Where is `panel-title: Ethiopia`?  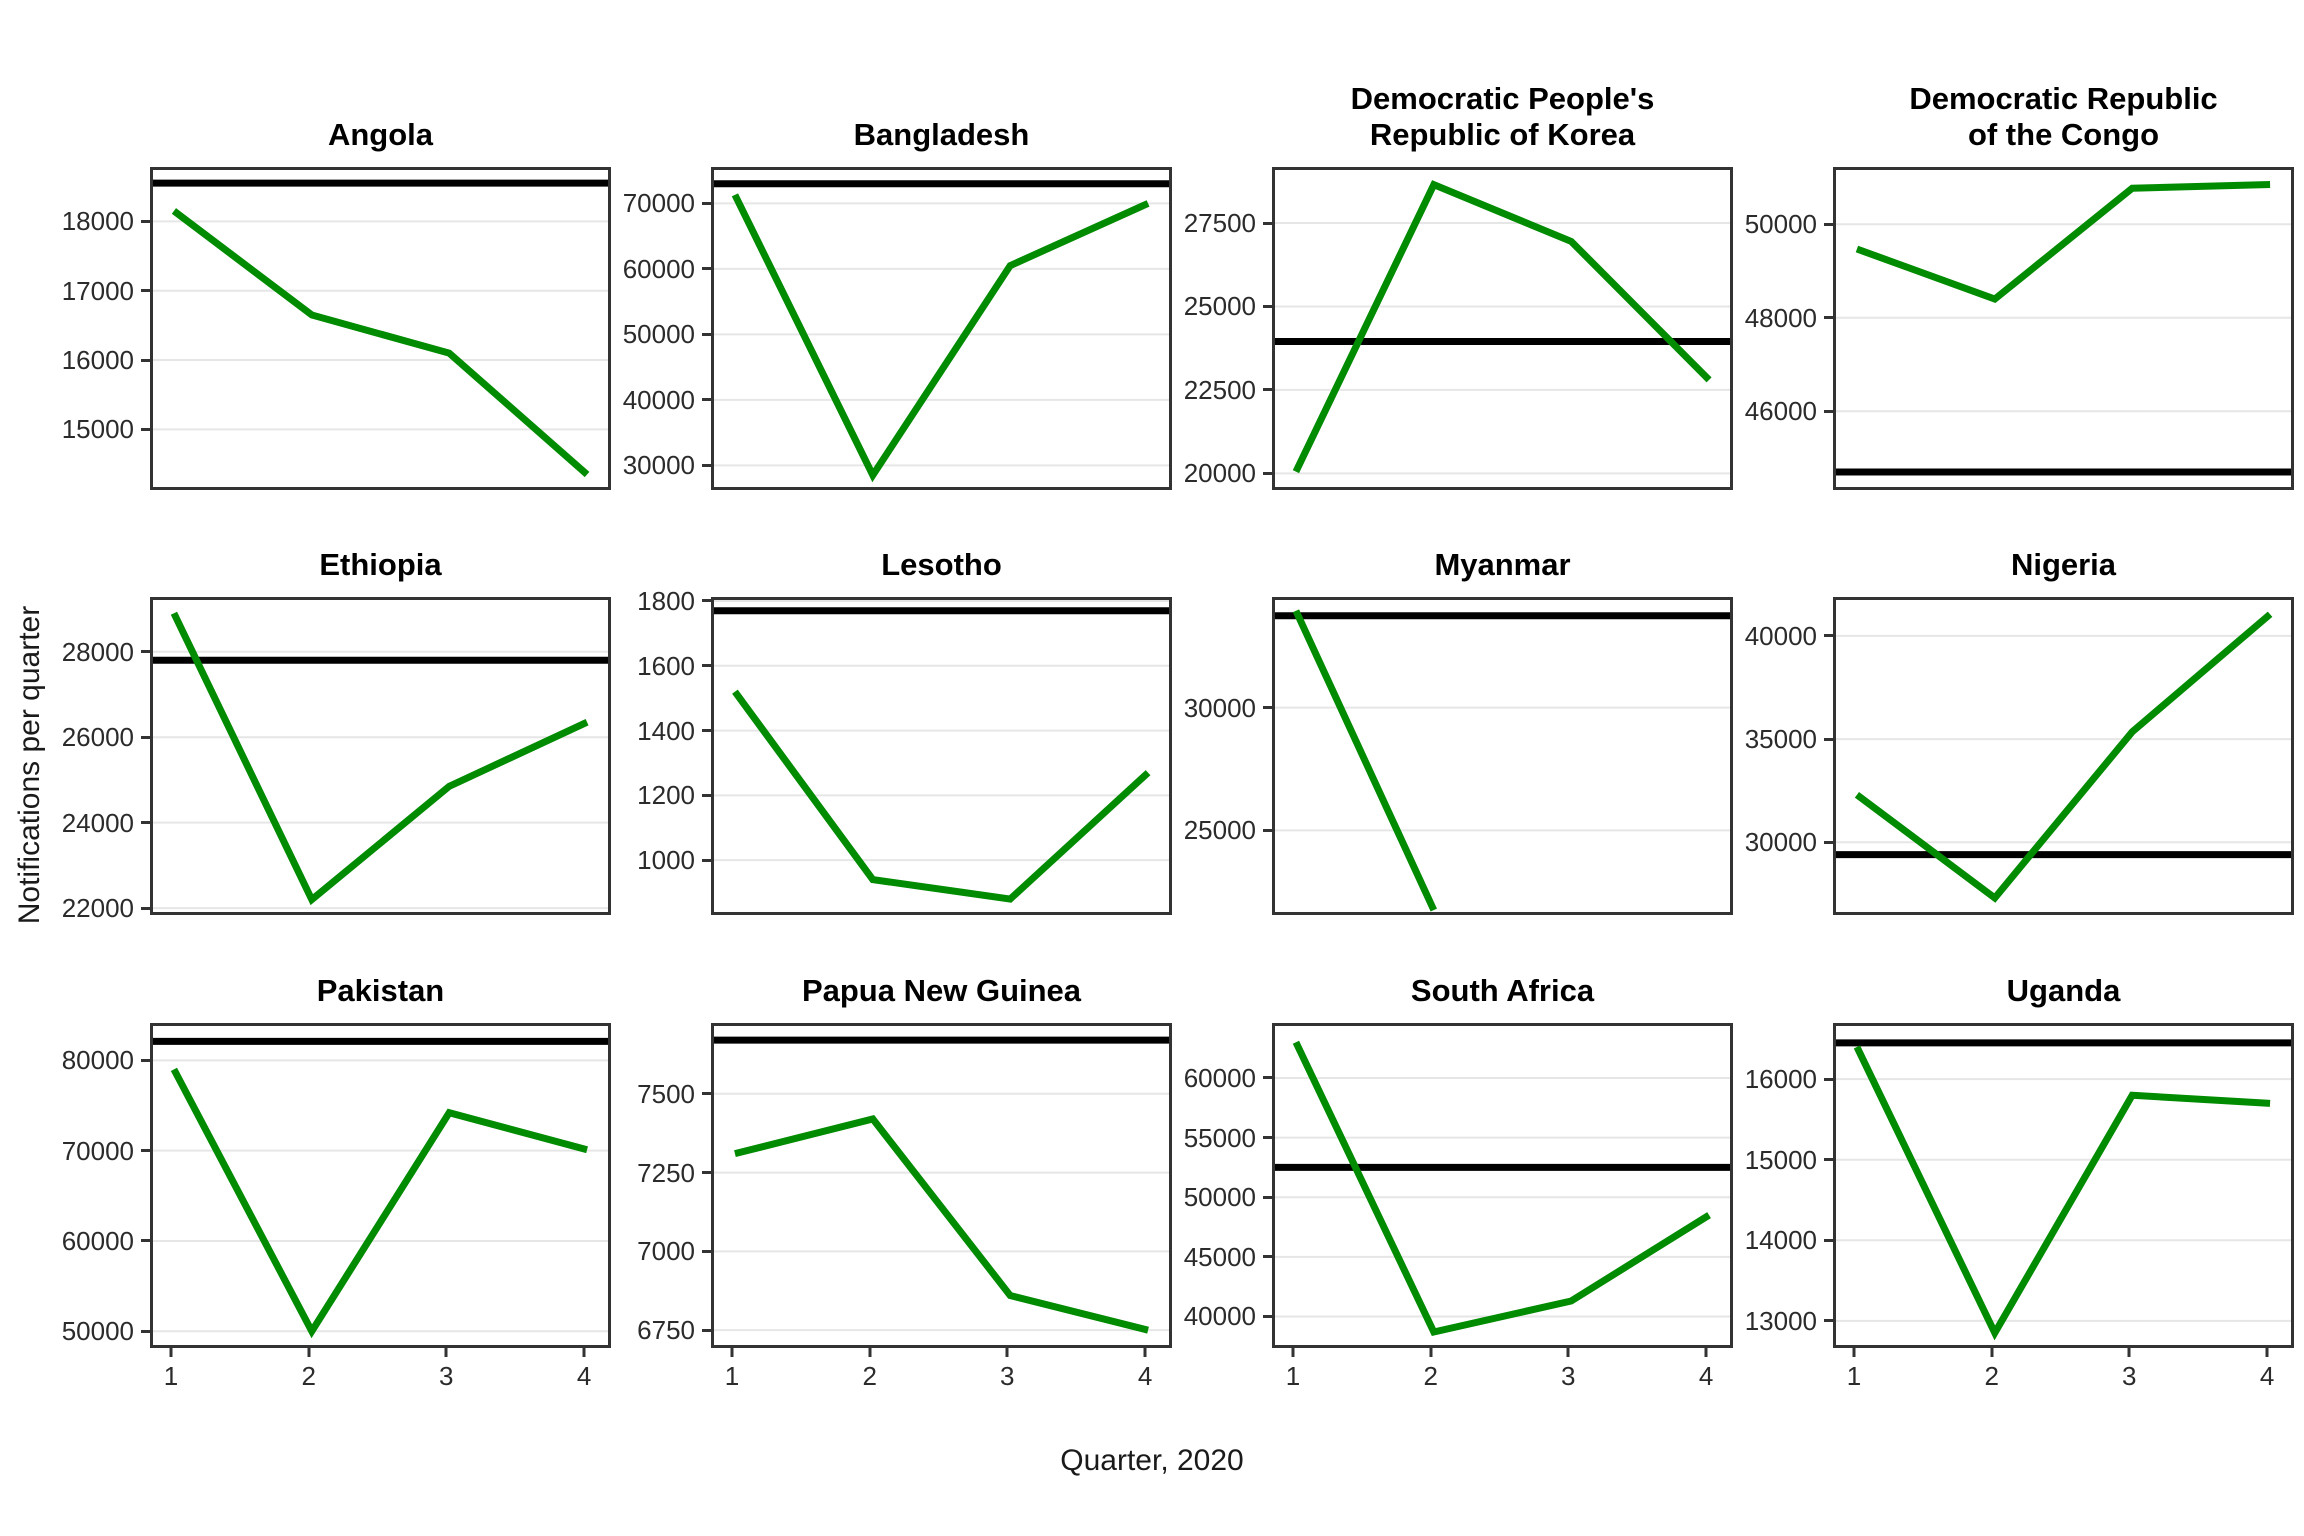 panel-title: Ethiopia is located at coordinates (380, 564).